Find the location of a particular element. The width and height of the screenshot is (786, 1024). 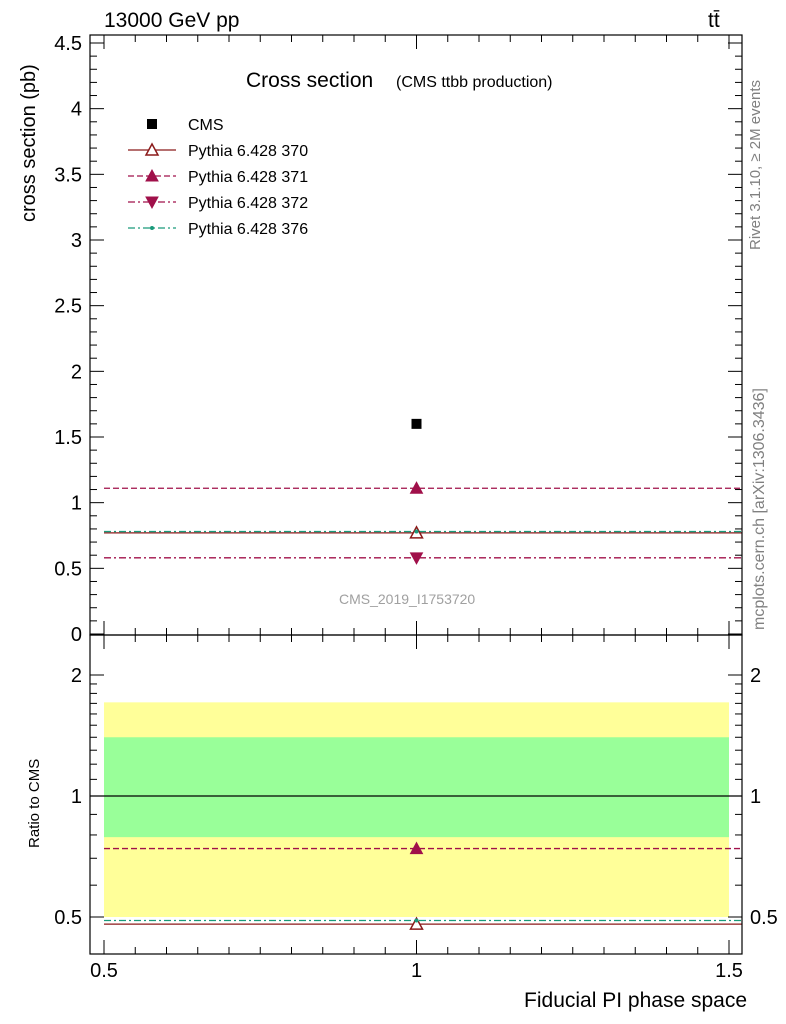

ratio-ytick-label: 1 is located at coordinates (76, 797).